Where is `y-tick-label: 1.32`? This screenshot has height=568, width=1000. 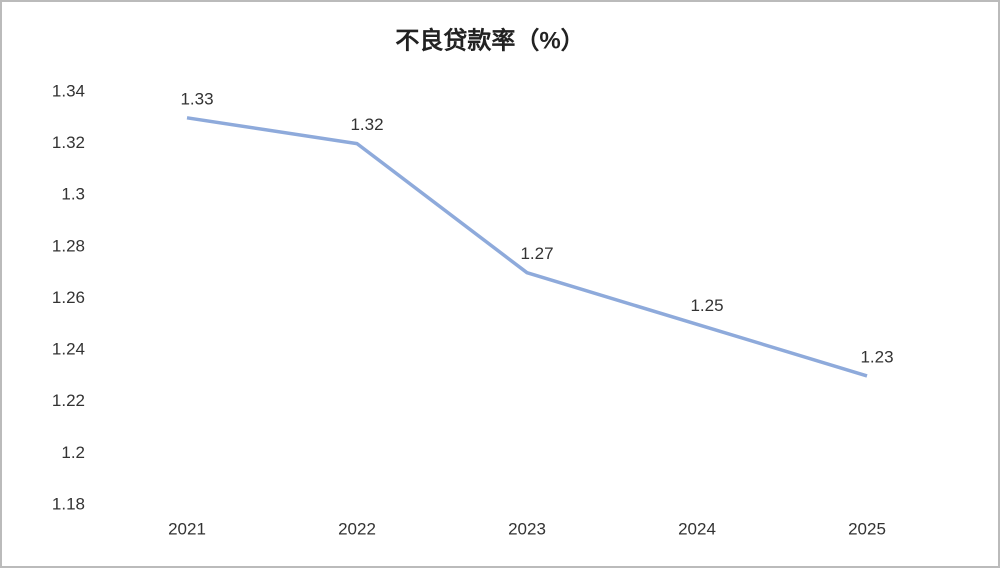
y-tick-label: 1.32 is located at coordinates (68, 142).